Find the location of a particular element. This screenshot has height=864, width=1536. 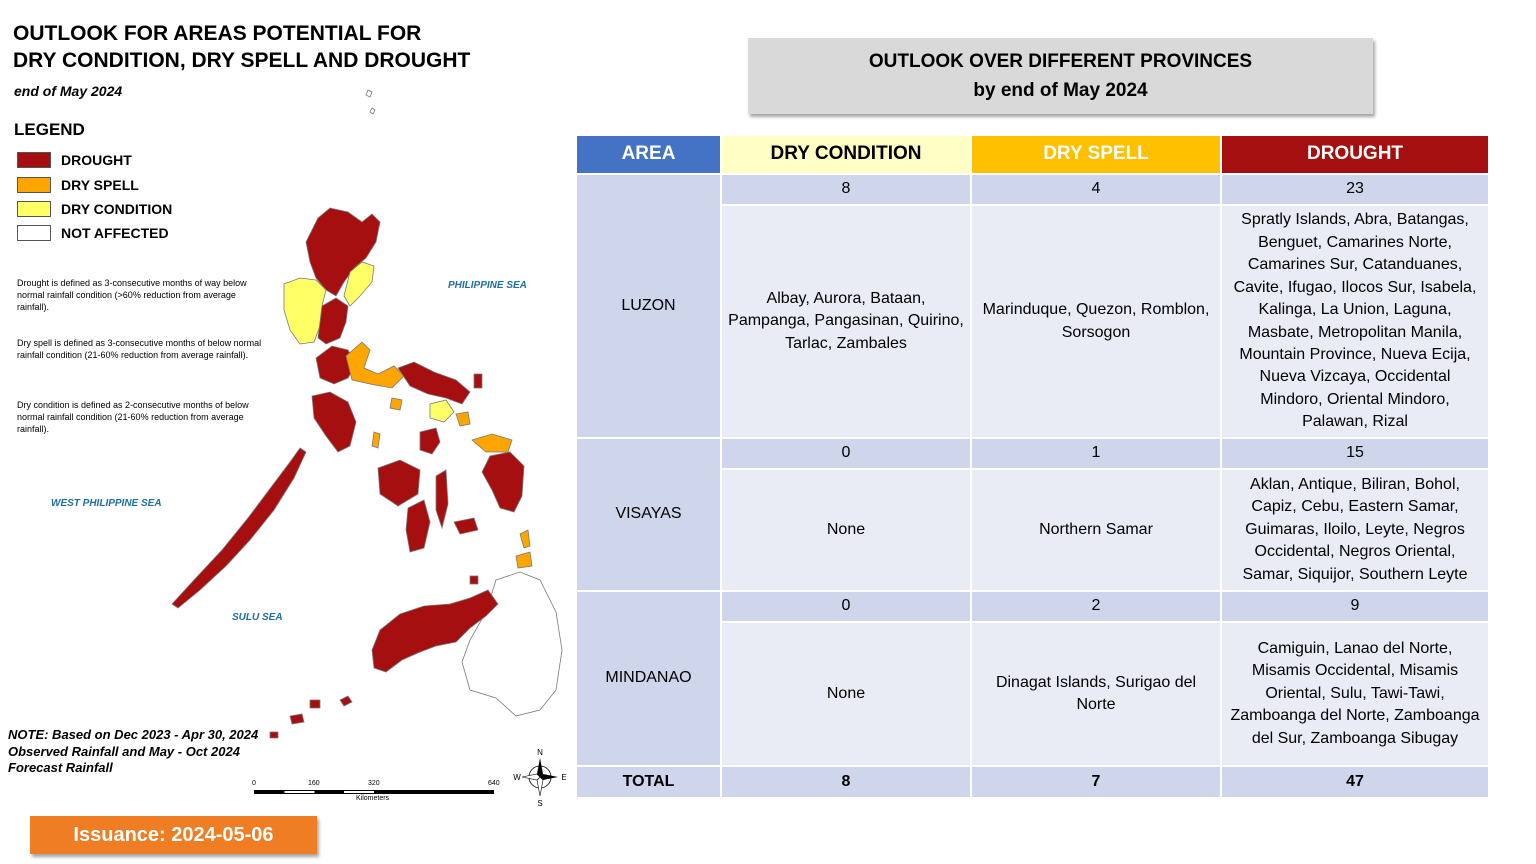

scale-bar: 0 160 320 640 Kilometers is located at coordinates (376, 791).